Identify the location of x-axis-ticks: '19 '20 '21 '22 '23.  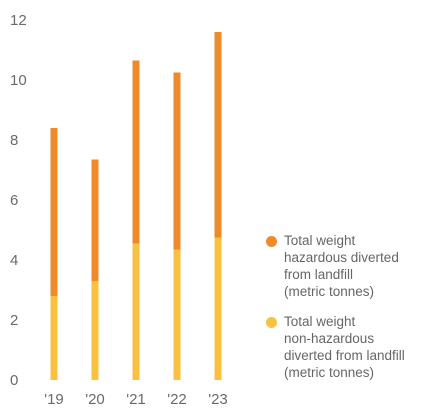
(136, 399).